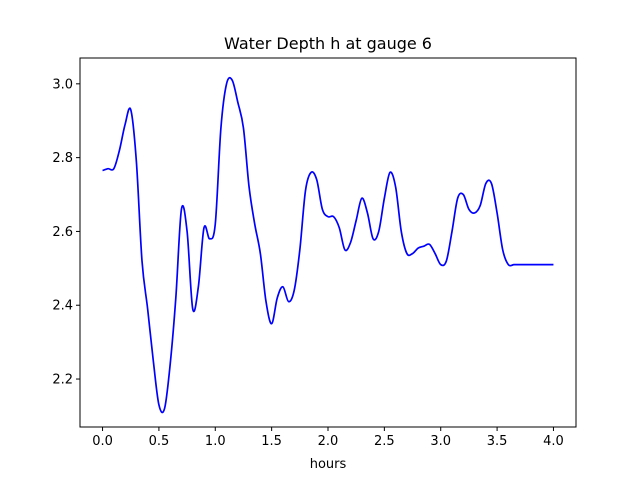 The height and width of the screenshot is (484, 640). What do you see at coordinates (62, 380) in the screenshot?
I see `y-tick-label: 2.2` at bounding box center [62, 380].